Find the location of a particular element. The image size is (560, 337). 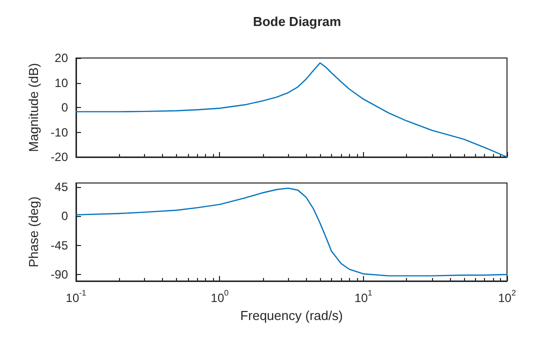

y-axis-title: Phase (deg) is located at coordinates (33, 232).